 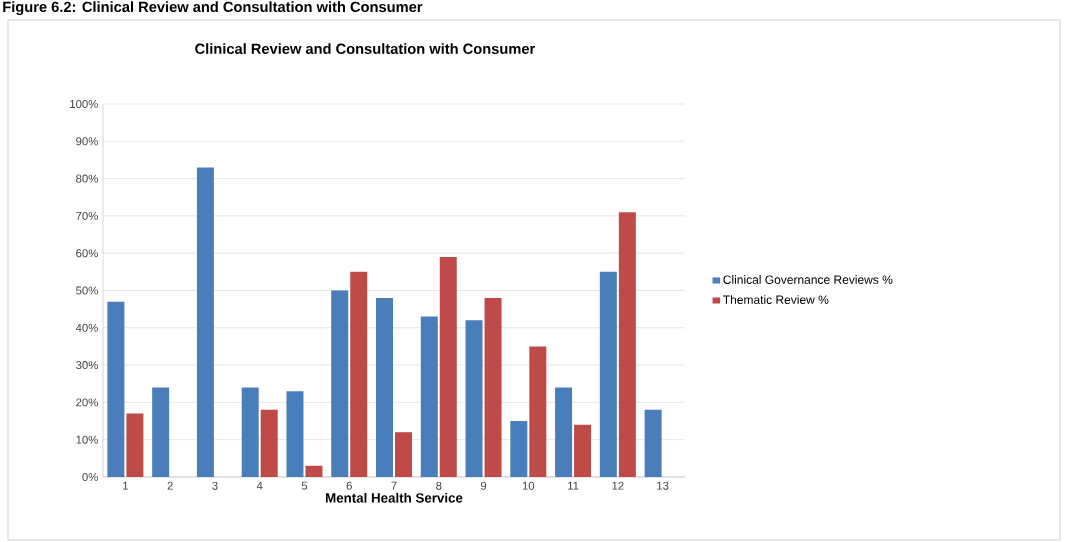 What do you see at coordinates (87, 439) in the screenshot?
I see `y-tick-label: 10%` at bounding box center [87, 439].